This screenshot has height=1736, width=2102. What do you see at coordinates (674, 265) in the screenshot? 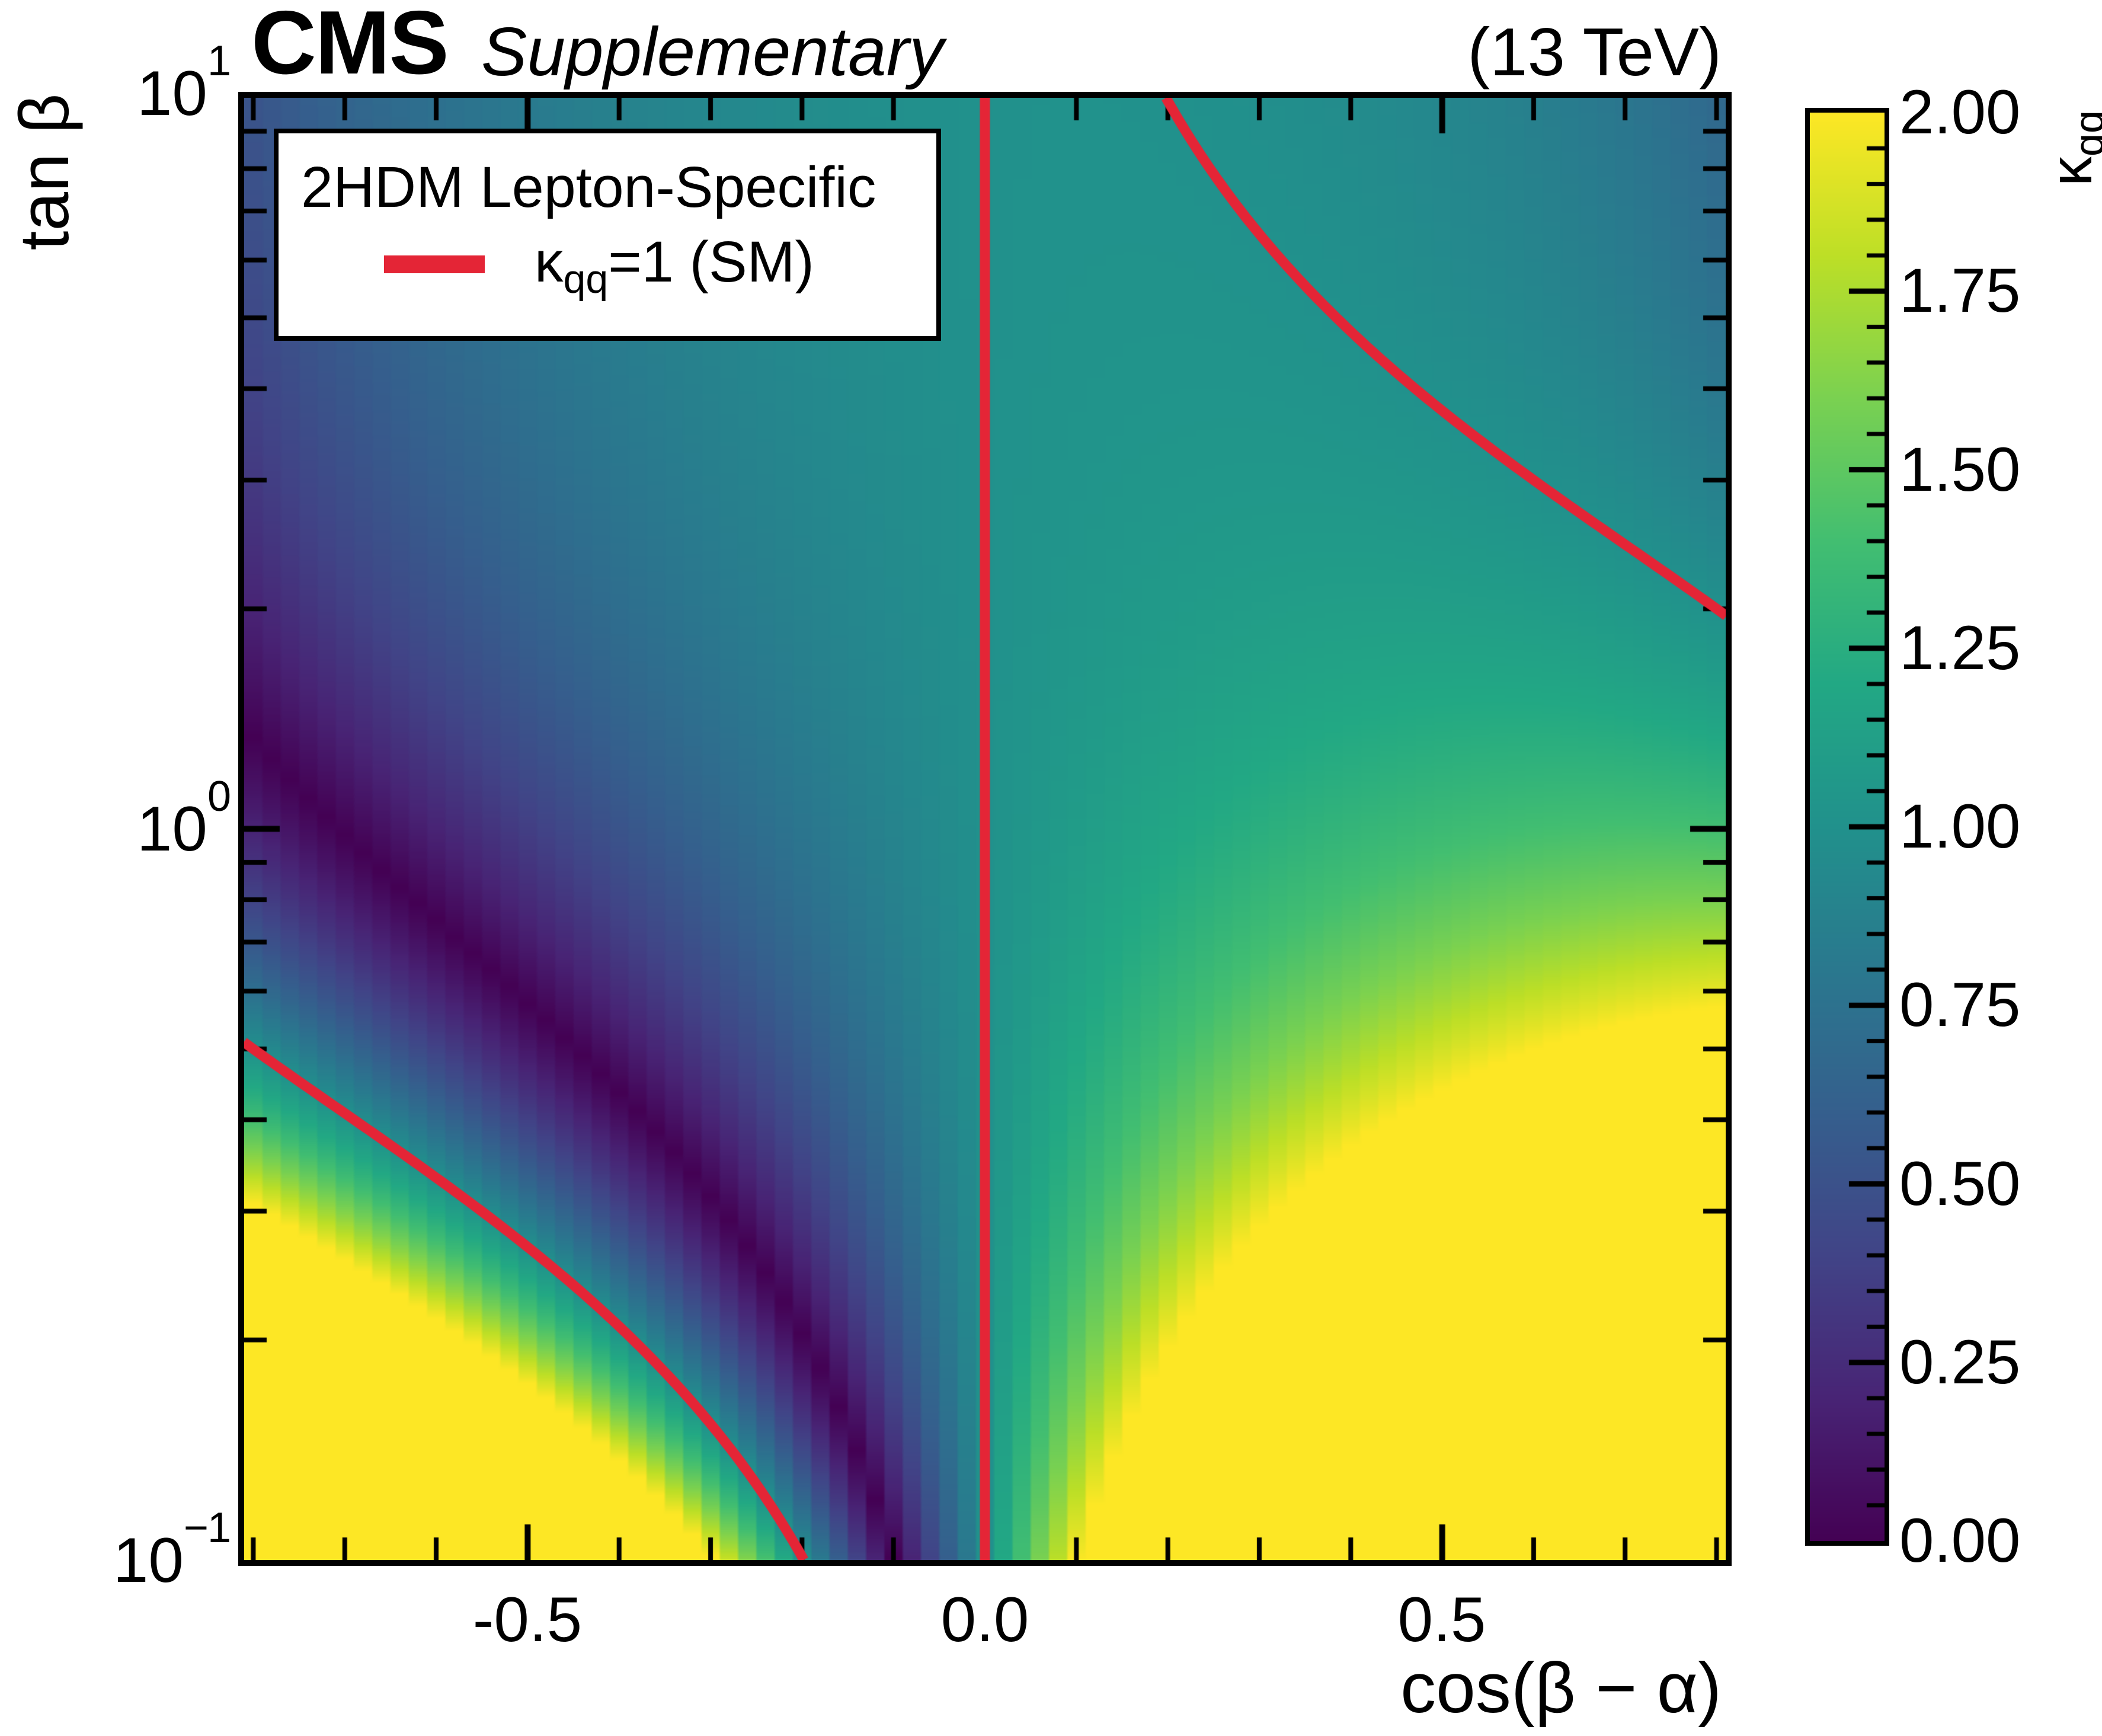
I see `legend-entry-label: κqq=1 (SM)` at bounding box center [674, 265].